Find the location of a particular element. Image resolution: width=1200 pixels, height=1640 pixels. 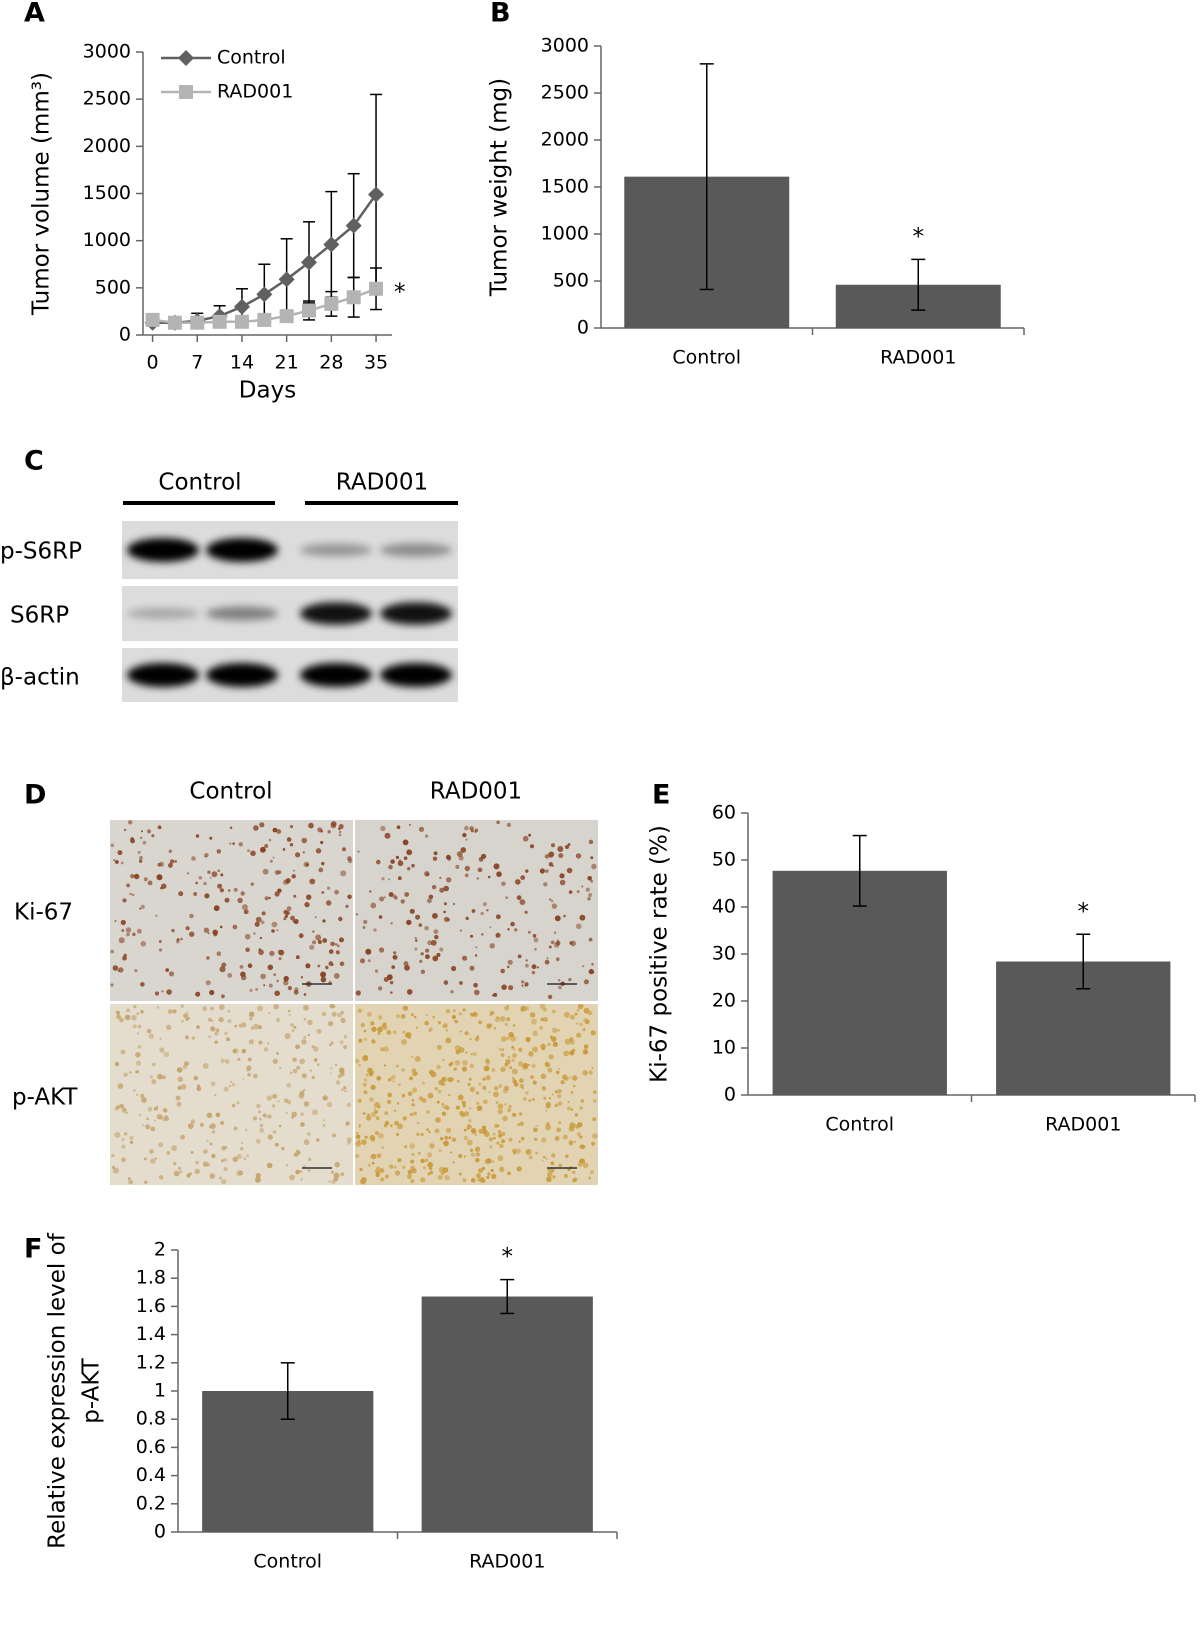

marker is located at coordinates (331, 244).